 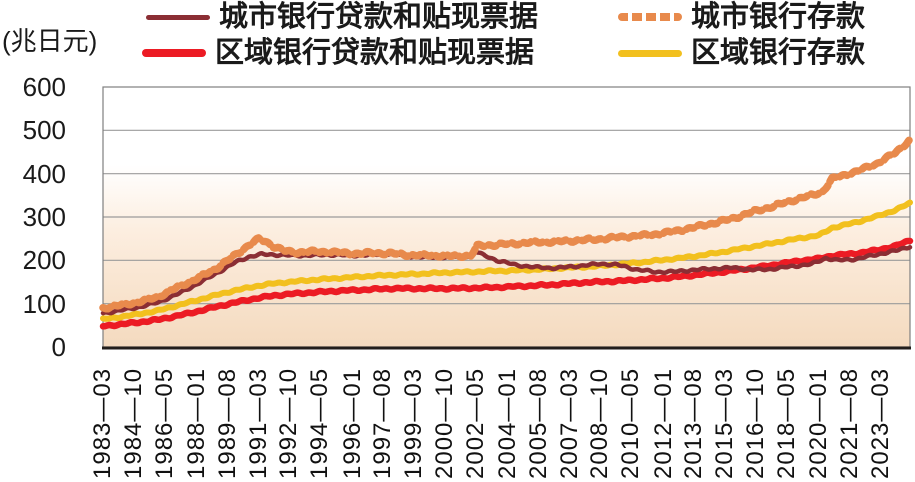 I want to click on legend-label-city-loans: 城市银行贷款和贴现票据, so click(x=379, y=17).